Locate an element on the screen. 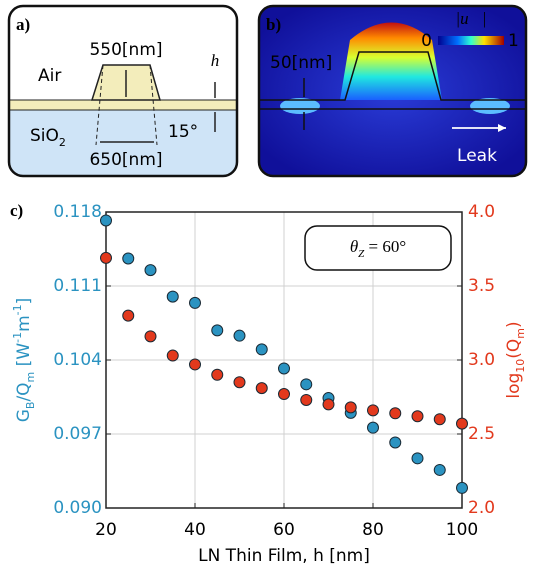 The height and width of the screenshot is (573, 534). film-layer is located at coordinates (123, 105).